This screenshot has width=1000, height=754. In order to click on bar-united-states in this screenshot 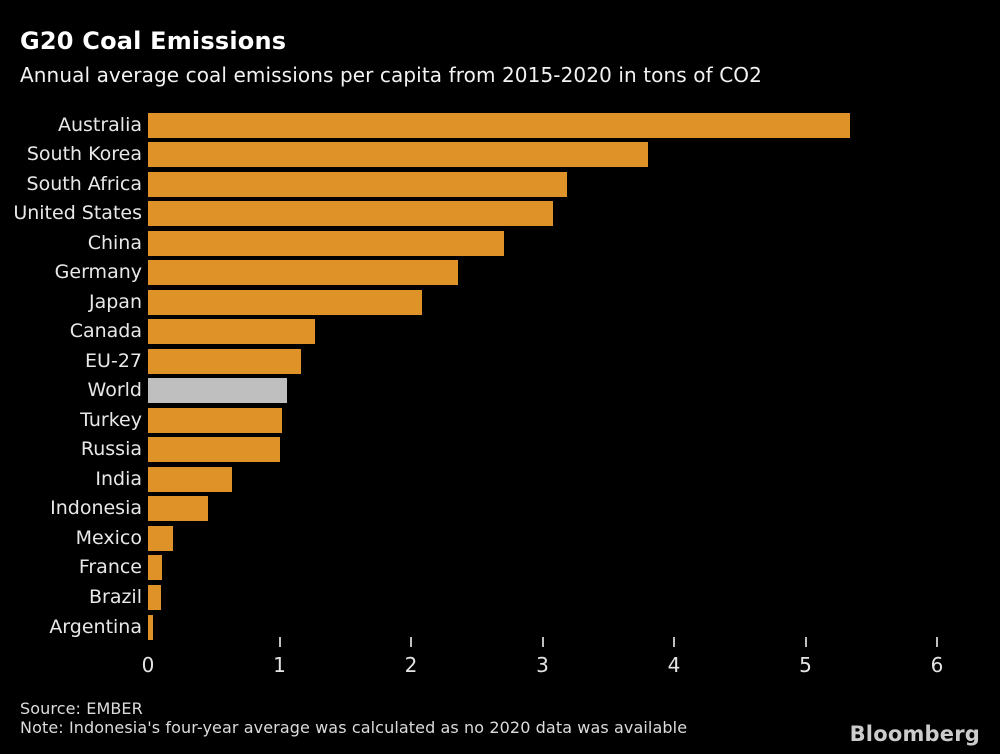, I will do `click(351, 214)`.